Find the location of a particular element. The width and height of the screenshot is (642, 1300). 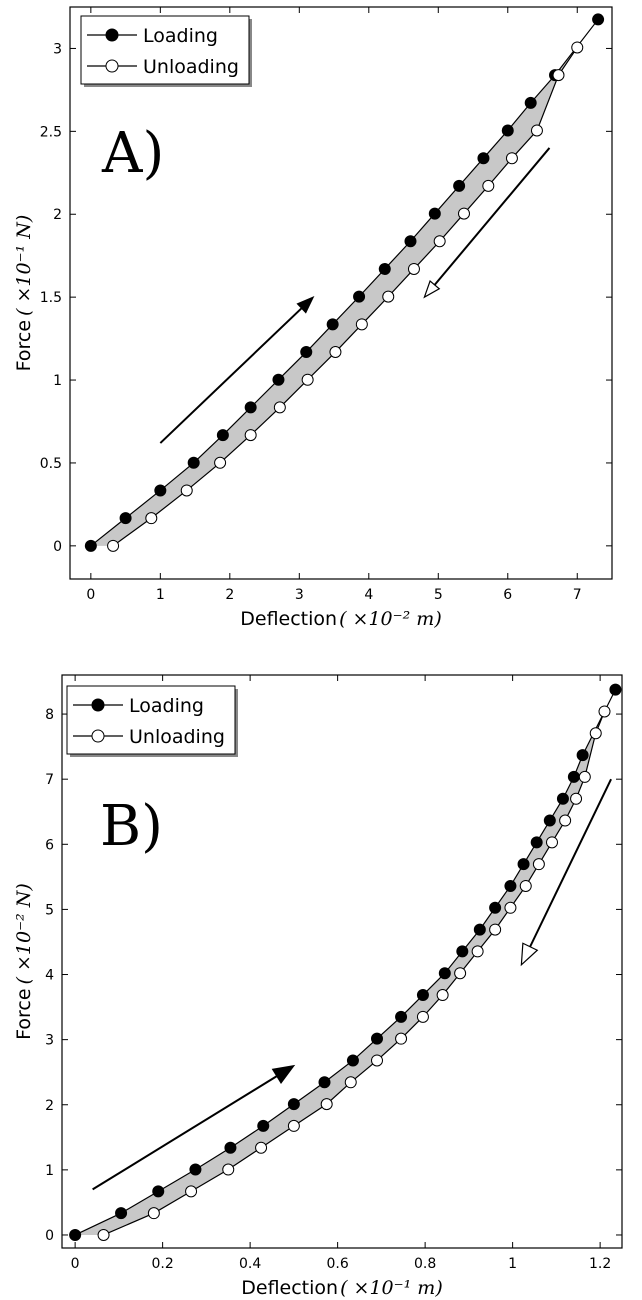

x-tick-label: 3 is located at coordinates (299, 595).